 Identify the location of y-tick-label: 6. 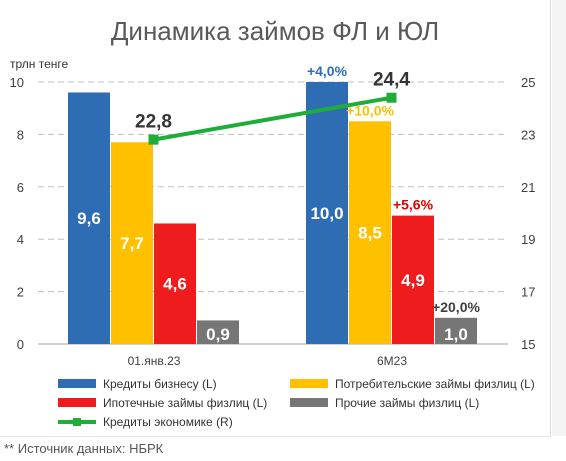
(20, 187).